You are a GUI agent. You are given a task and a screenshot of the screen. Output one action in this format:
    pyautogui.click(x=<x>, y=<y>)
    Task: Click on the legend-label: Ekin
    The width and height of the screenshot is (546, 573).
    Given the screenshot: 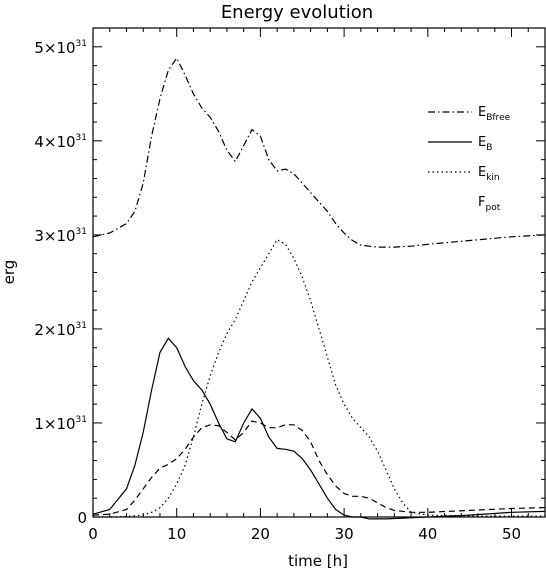 What is the action you would take?
    pyautogui.click(x=489, y=174)
    